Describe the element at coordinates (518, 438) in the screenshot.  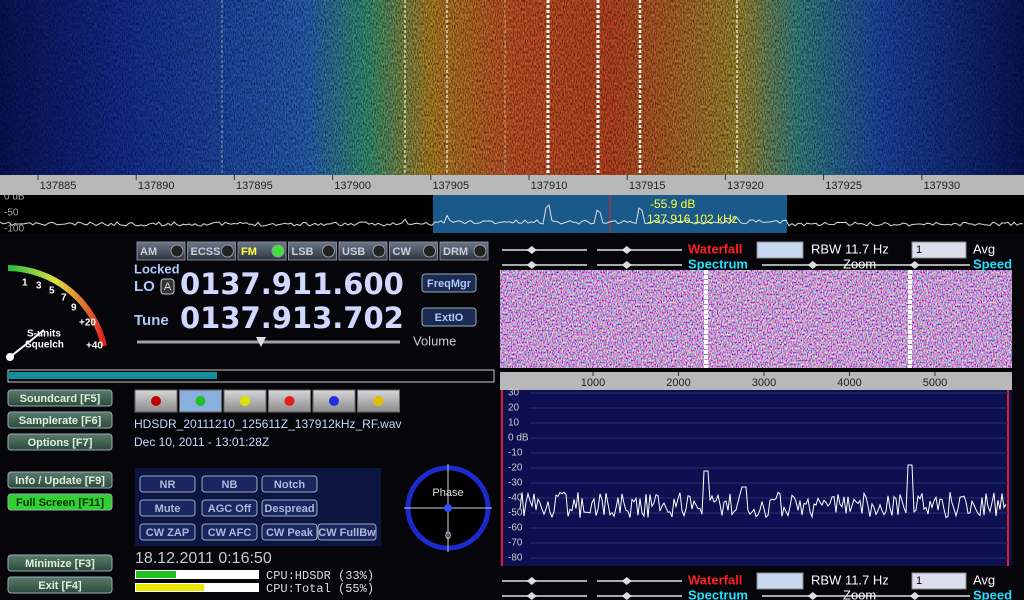
I see `af-db-label: 0 dB` at that location.